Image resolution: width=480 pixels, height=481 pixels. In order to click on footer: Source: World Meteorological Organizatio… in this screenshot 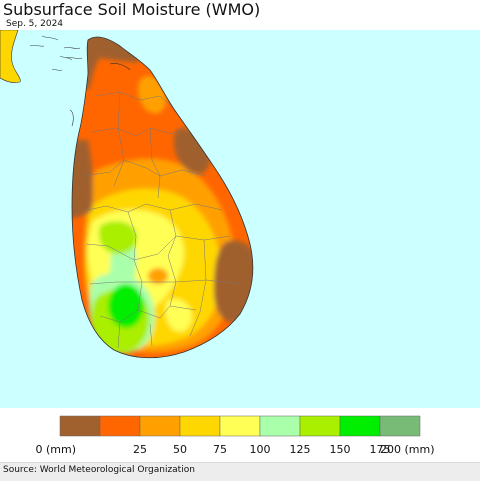, I will do `click(240, 471)`.